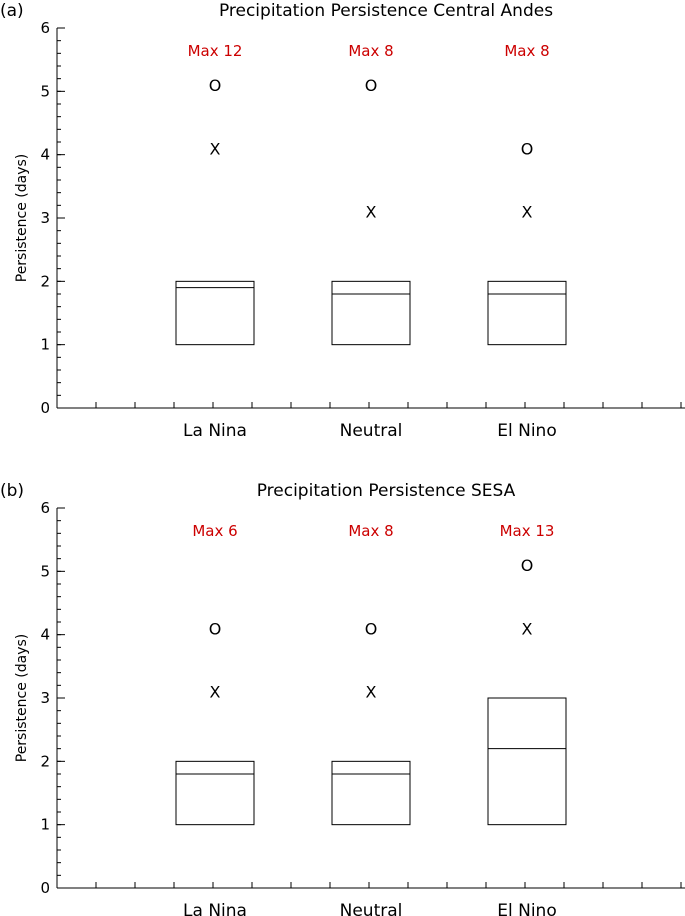 The height and width of the screenshot is (916, 685). Describe the element at coordinates (215, 674) in the screenshot. I see `box-group: X O Max 6` at that location.